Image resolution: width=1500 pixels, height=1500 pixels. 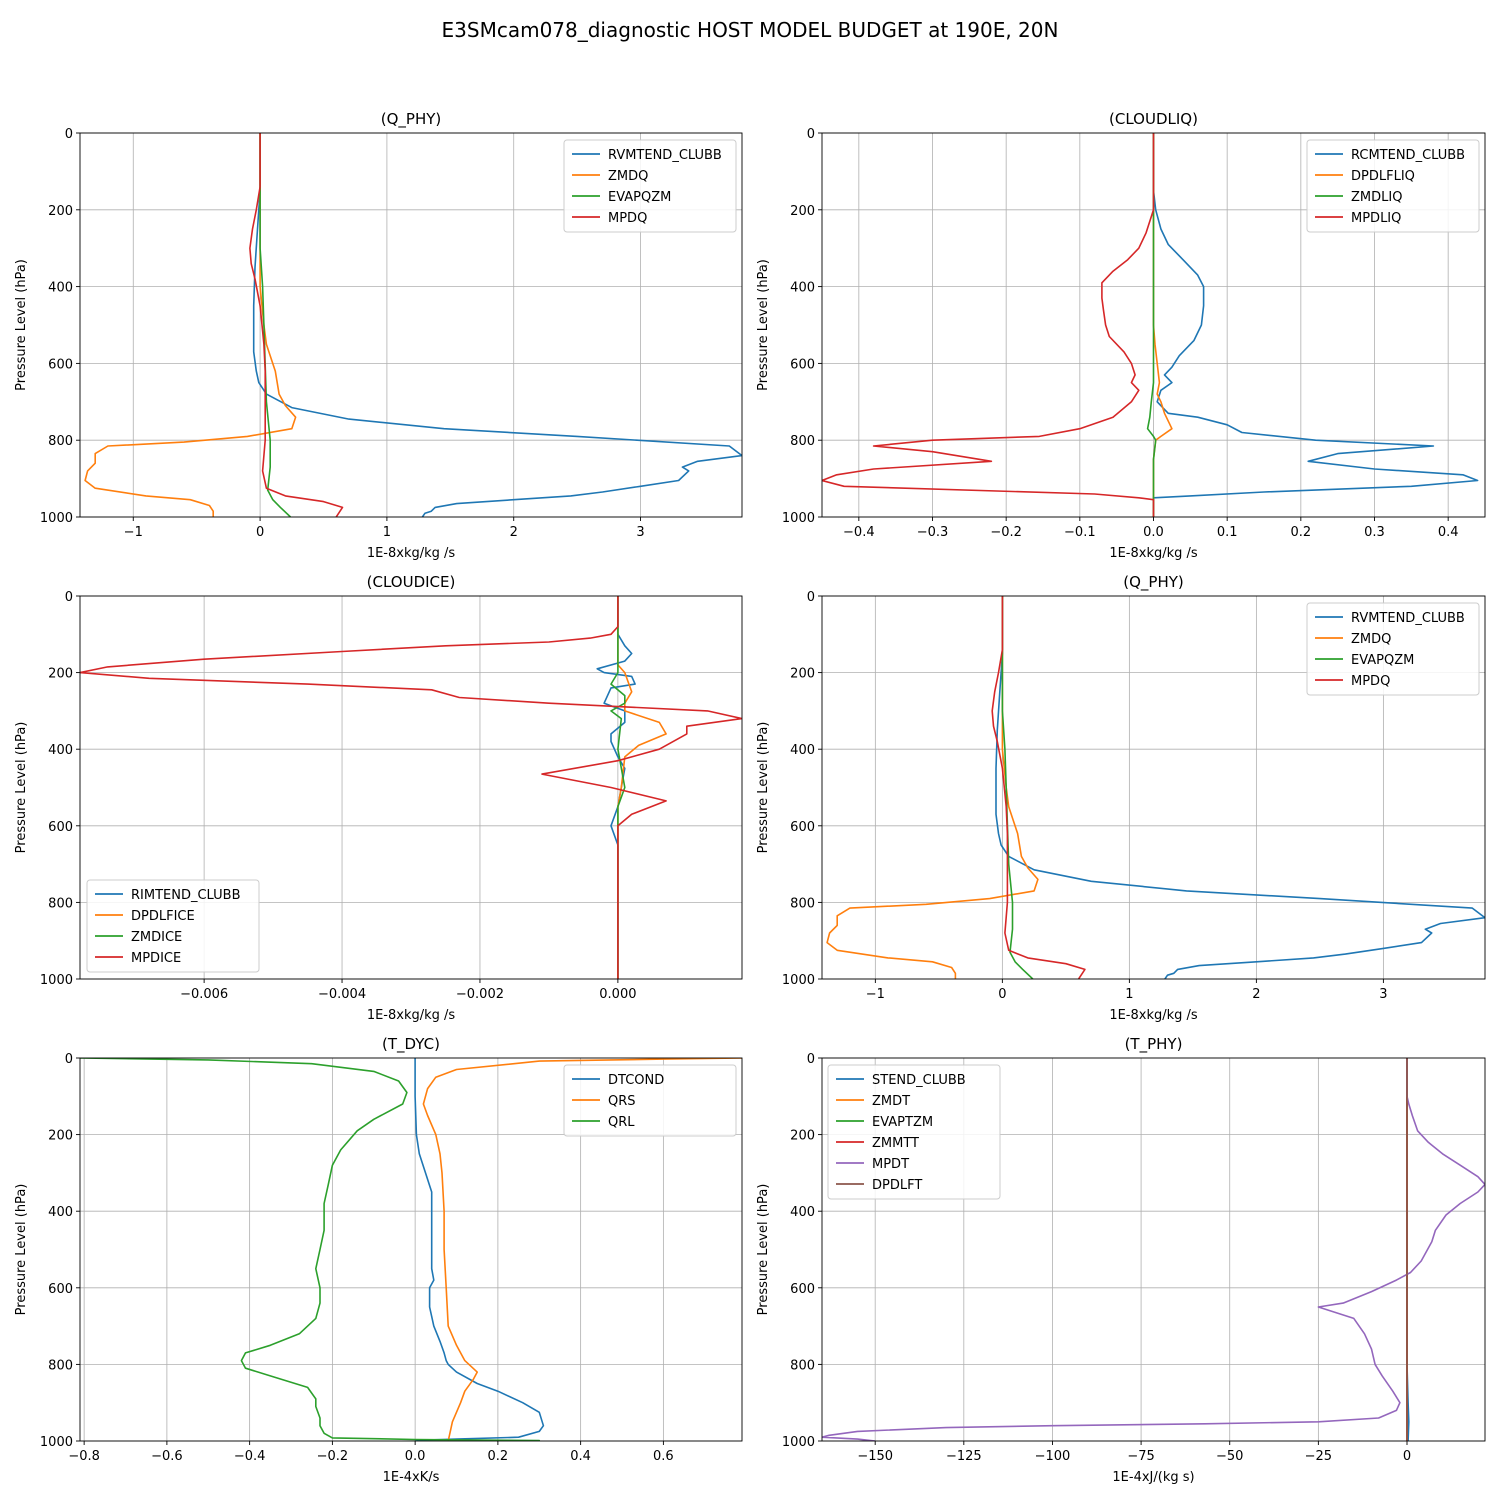 What do you see at coordinates (636, 1080) in the screenshot?
I see `legend-label: DTCOND` at bounding box center [636, 1080].